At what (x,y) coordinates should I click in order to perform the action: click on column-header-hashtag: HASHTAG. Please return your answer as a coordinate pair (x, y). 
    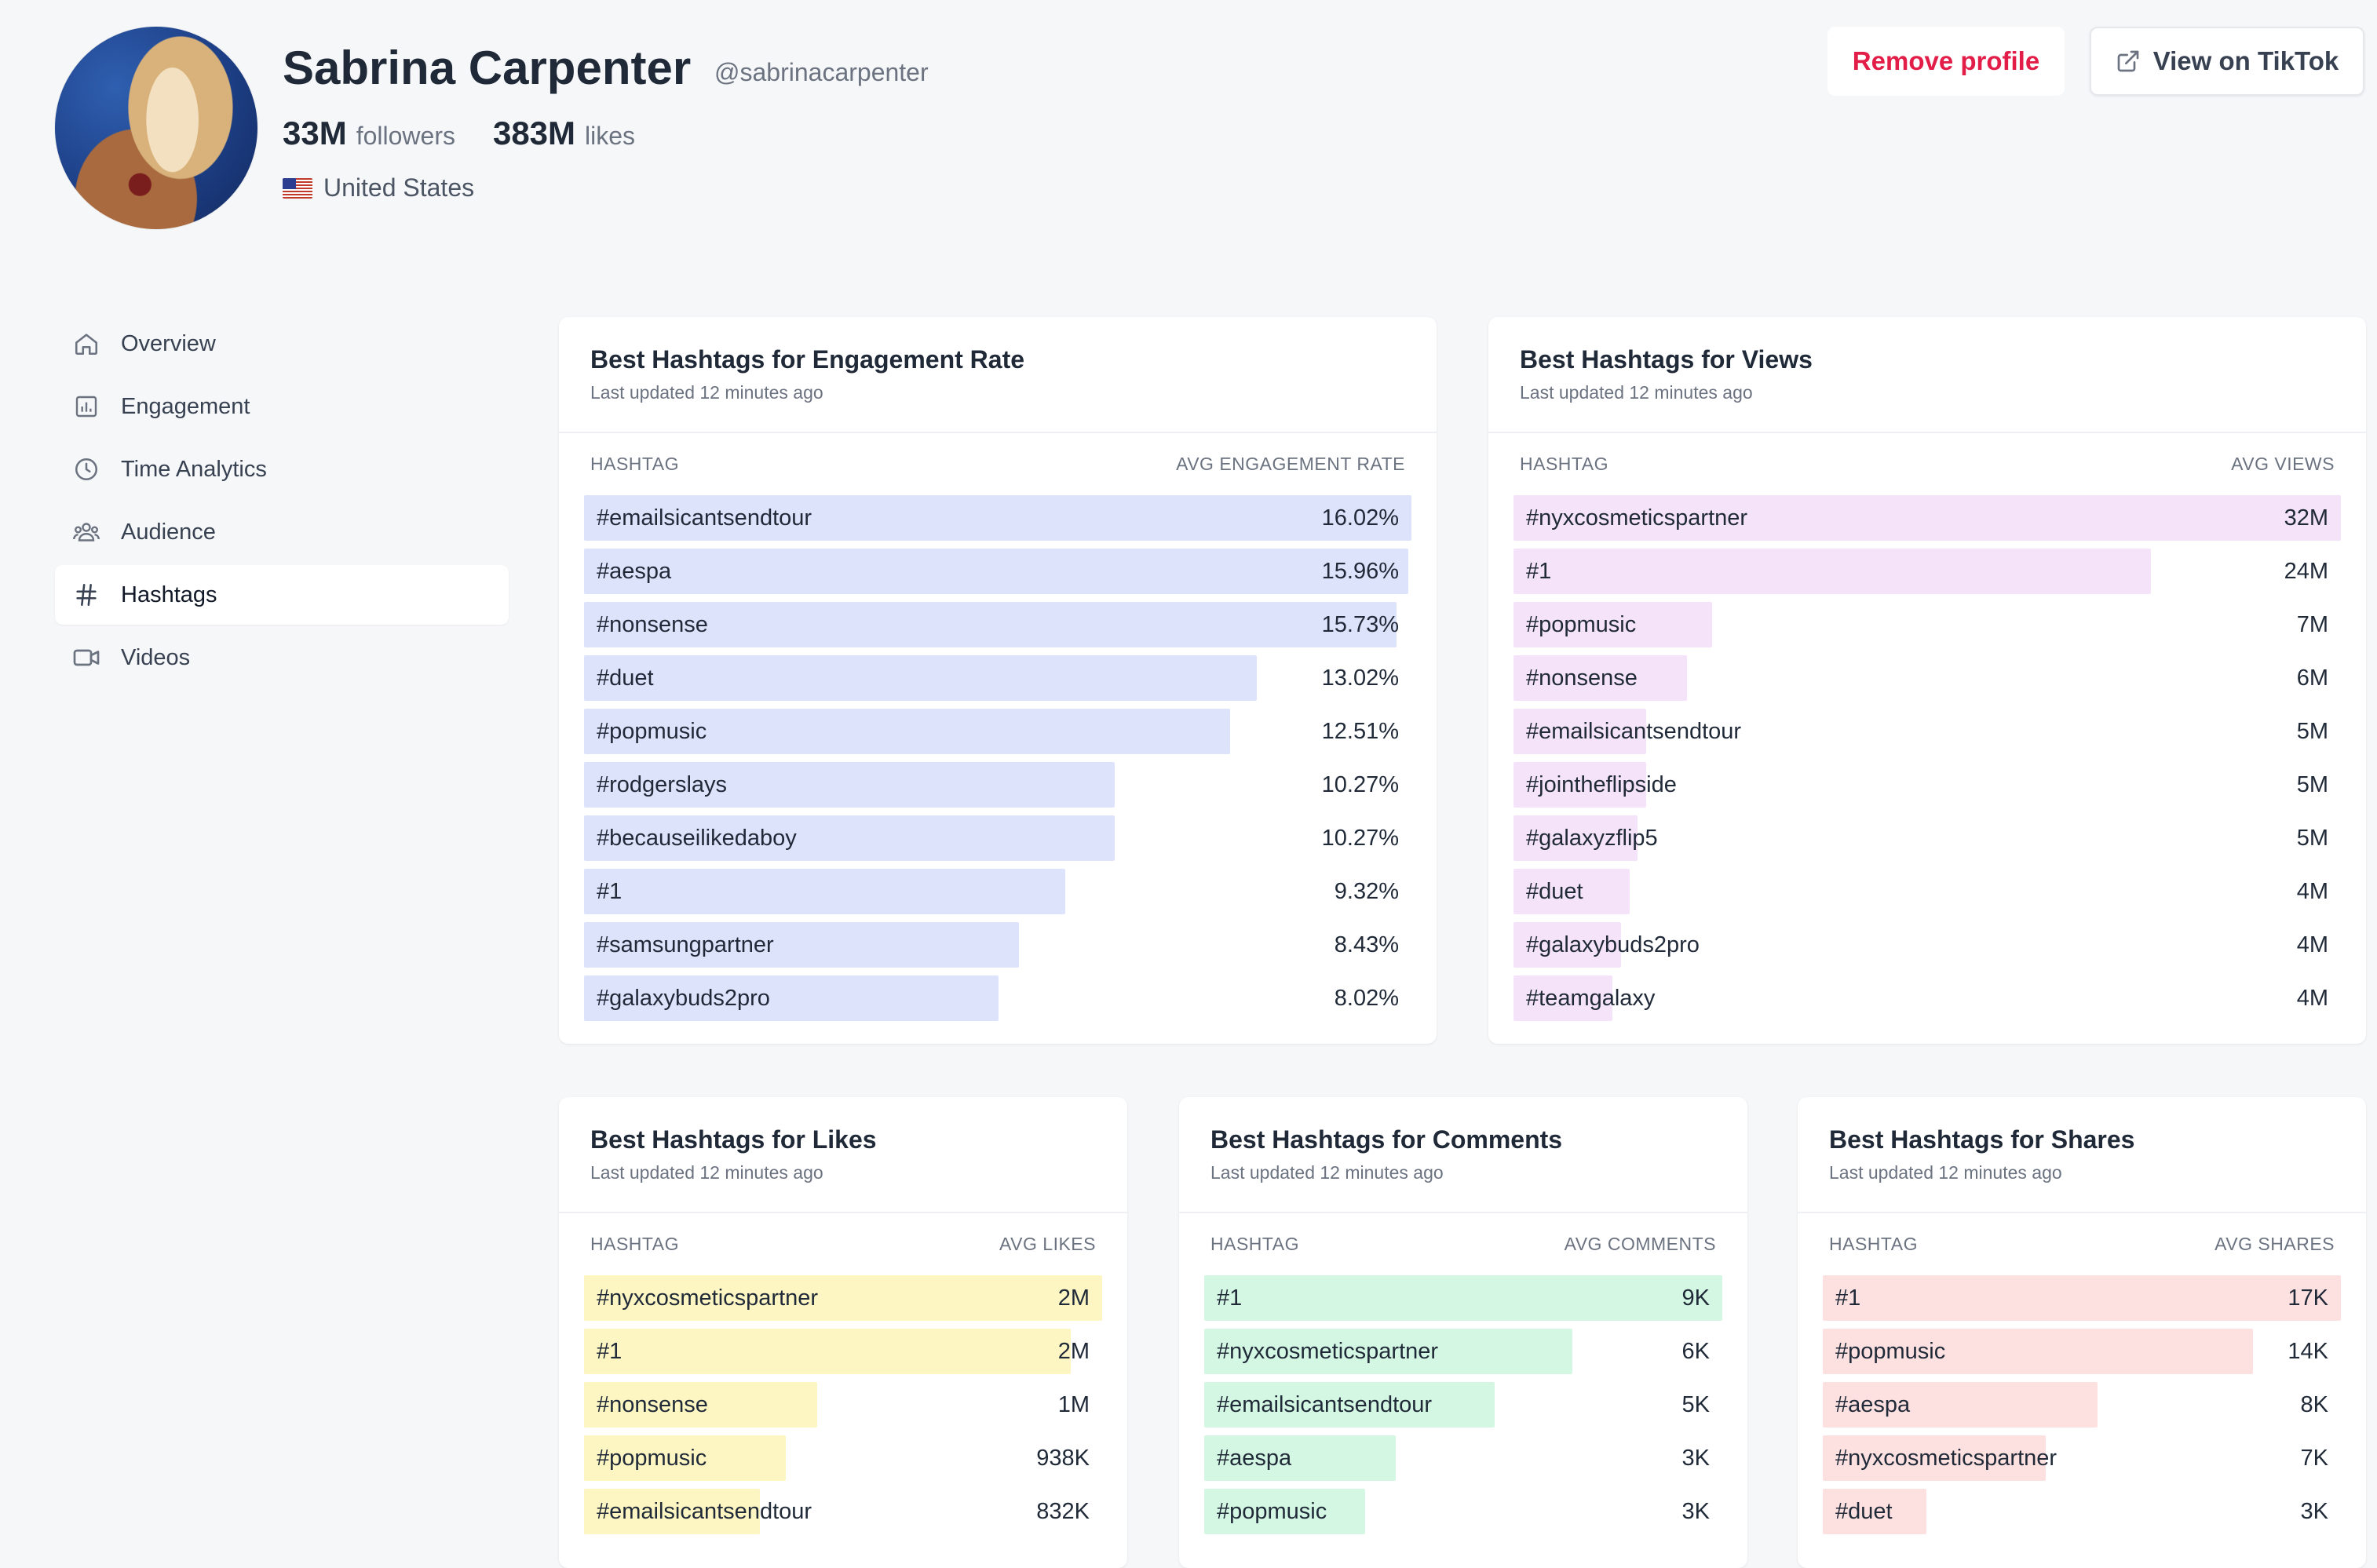
    Looking at the image, I should click on (1564, 464).